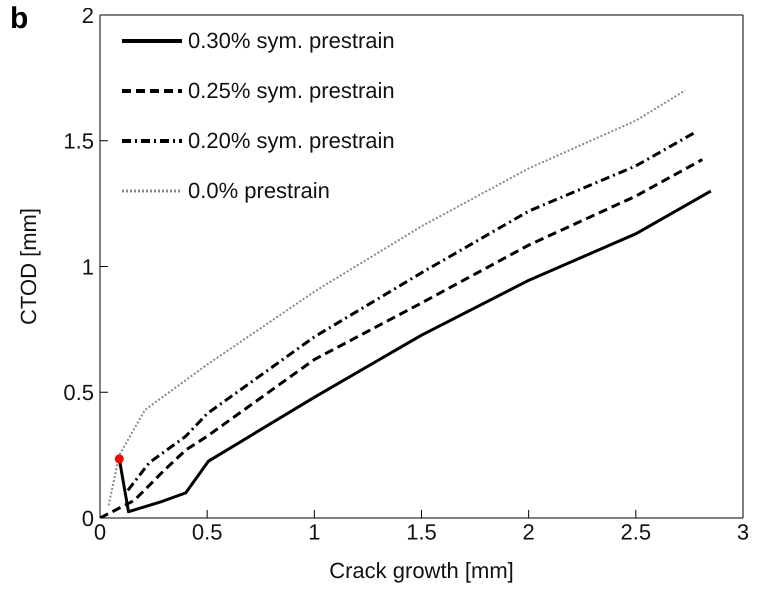  I want to click on x-tick-label: 1.5, so click(421, 532).